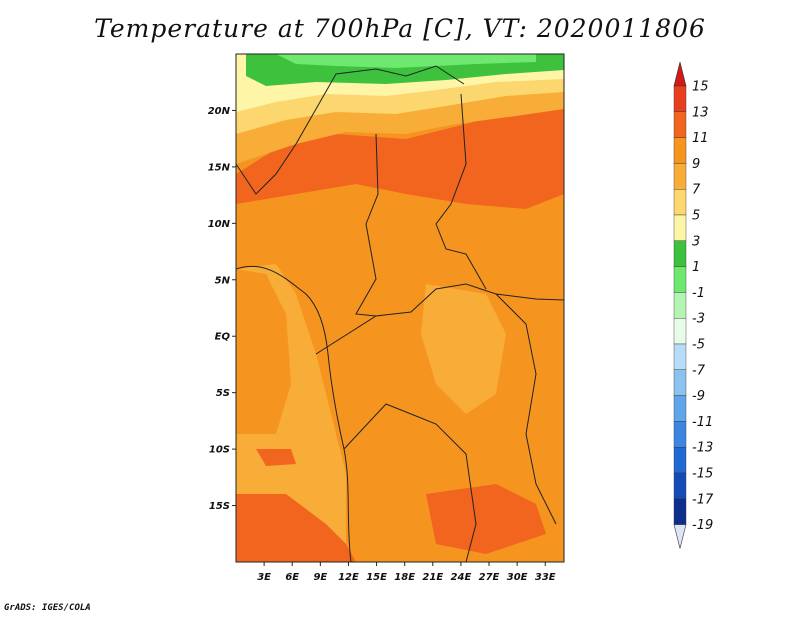  Describe the element at coordinates (376, 577) in the screenshot. I see `lon-tick-label: 15E` at that location.